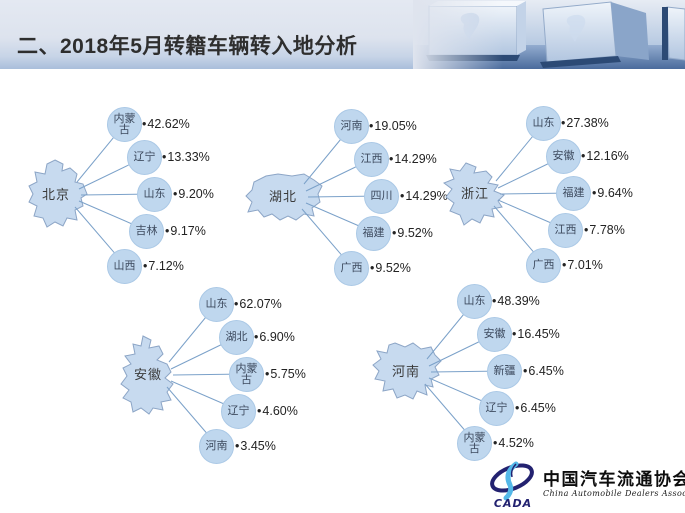 The width and height of the screenshot is (685, 513). I want to click on satellite-name: 新疆, so click(504, 371).